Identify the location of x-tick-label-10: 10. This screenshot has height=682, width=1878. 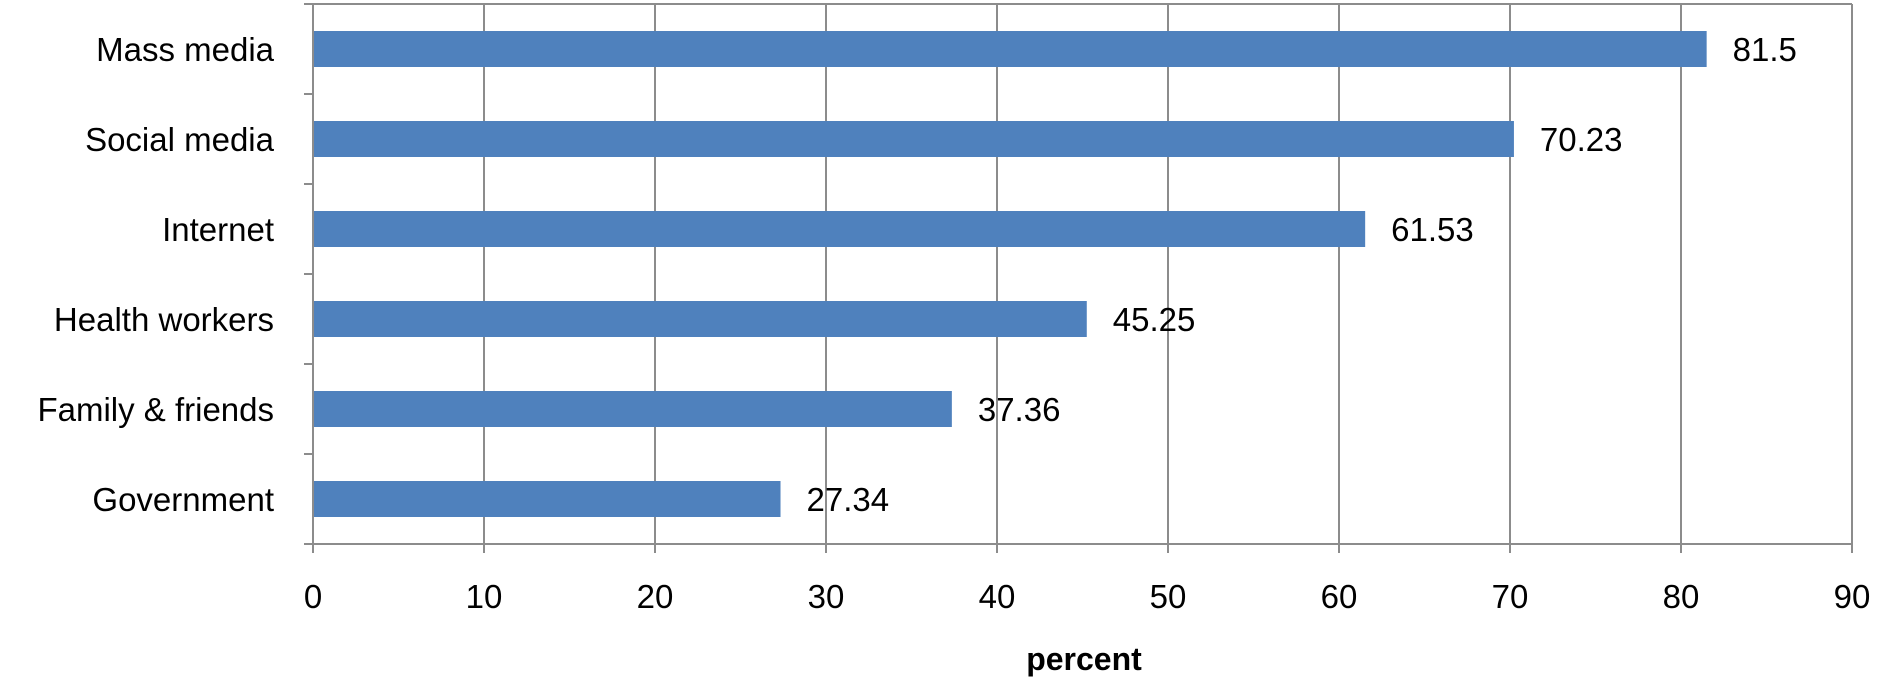
(484, 596).